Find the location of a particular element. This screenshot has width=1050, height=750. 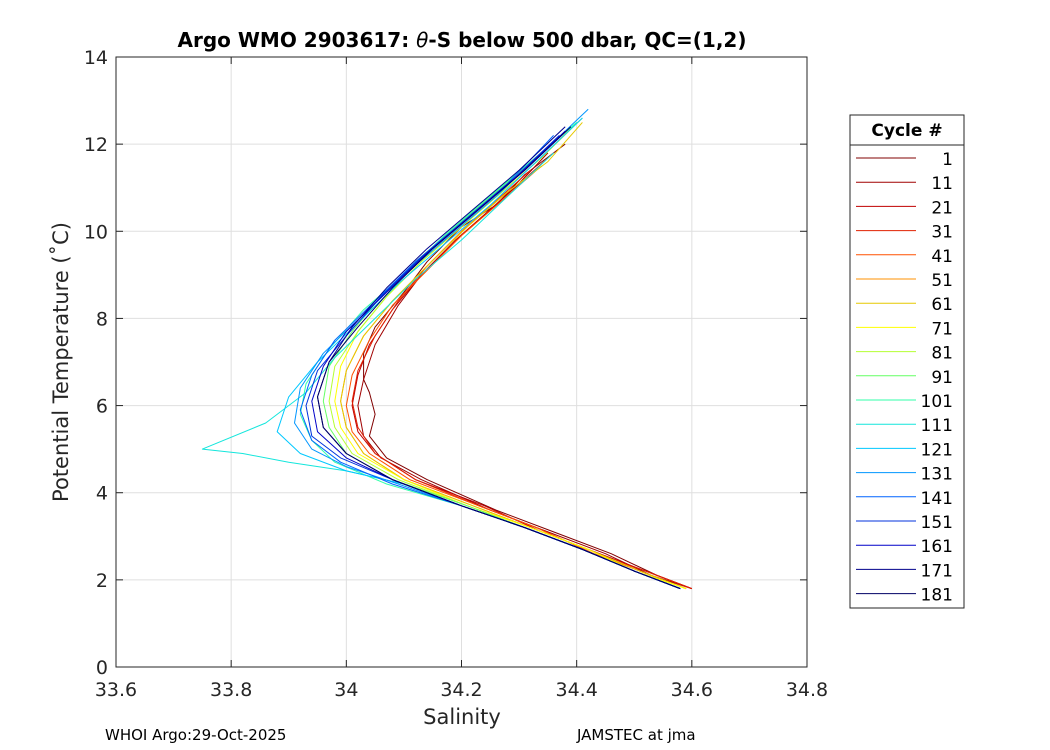

legend-label-41: 41 is located at coordinates (942, 257).